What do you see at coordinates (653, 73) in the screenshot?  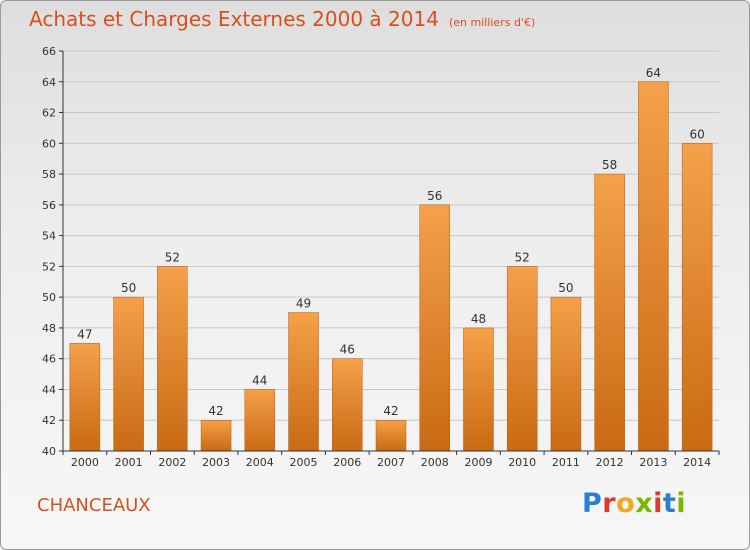 I see `bar-value-label: 64` at bounding box center [653, 73].